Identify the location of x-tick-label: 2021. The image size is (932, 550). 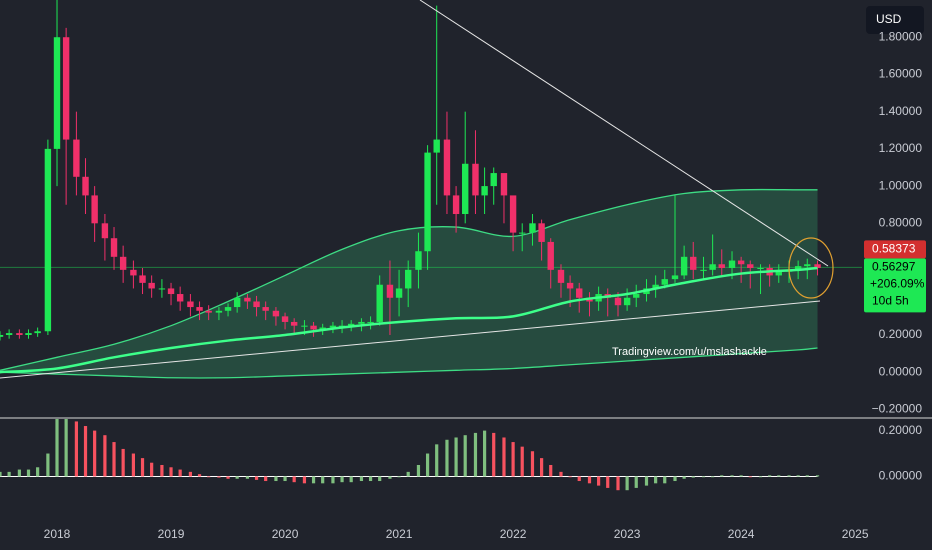
(399, 534).